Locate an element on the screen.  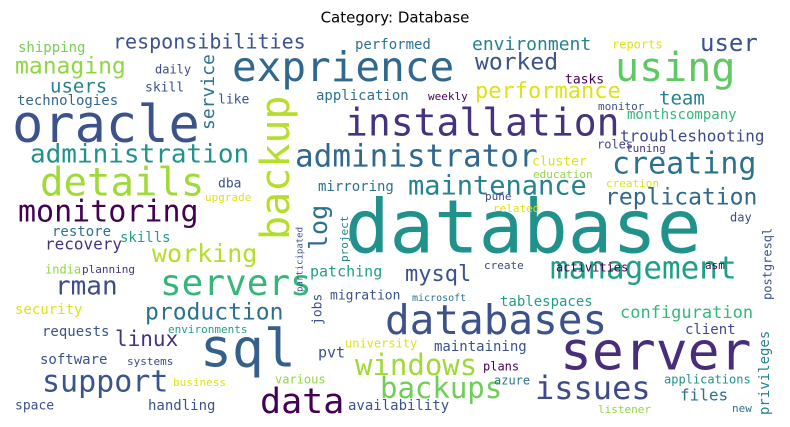
word: create is located at coordinates (504, 265).